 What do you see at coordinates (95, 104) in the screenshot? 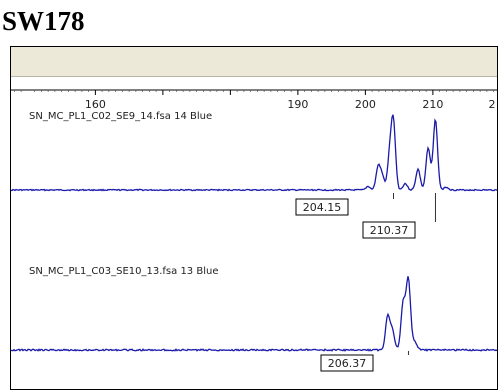
I see `x-tick-label: 160` at bounding box center [95, 104].